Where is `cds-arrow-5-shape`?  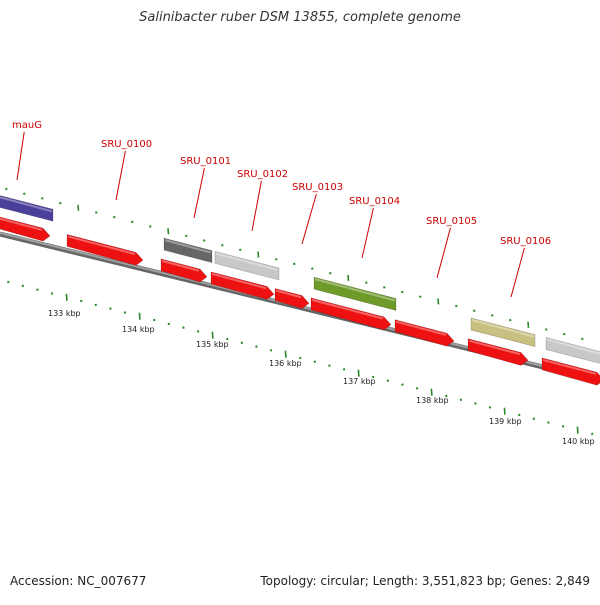 cds-arrow-5-shape is located at coordinates (292, 298).